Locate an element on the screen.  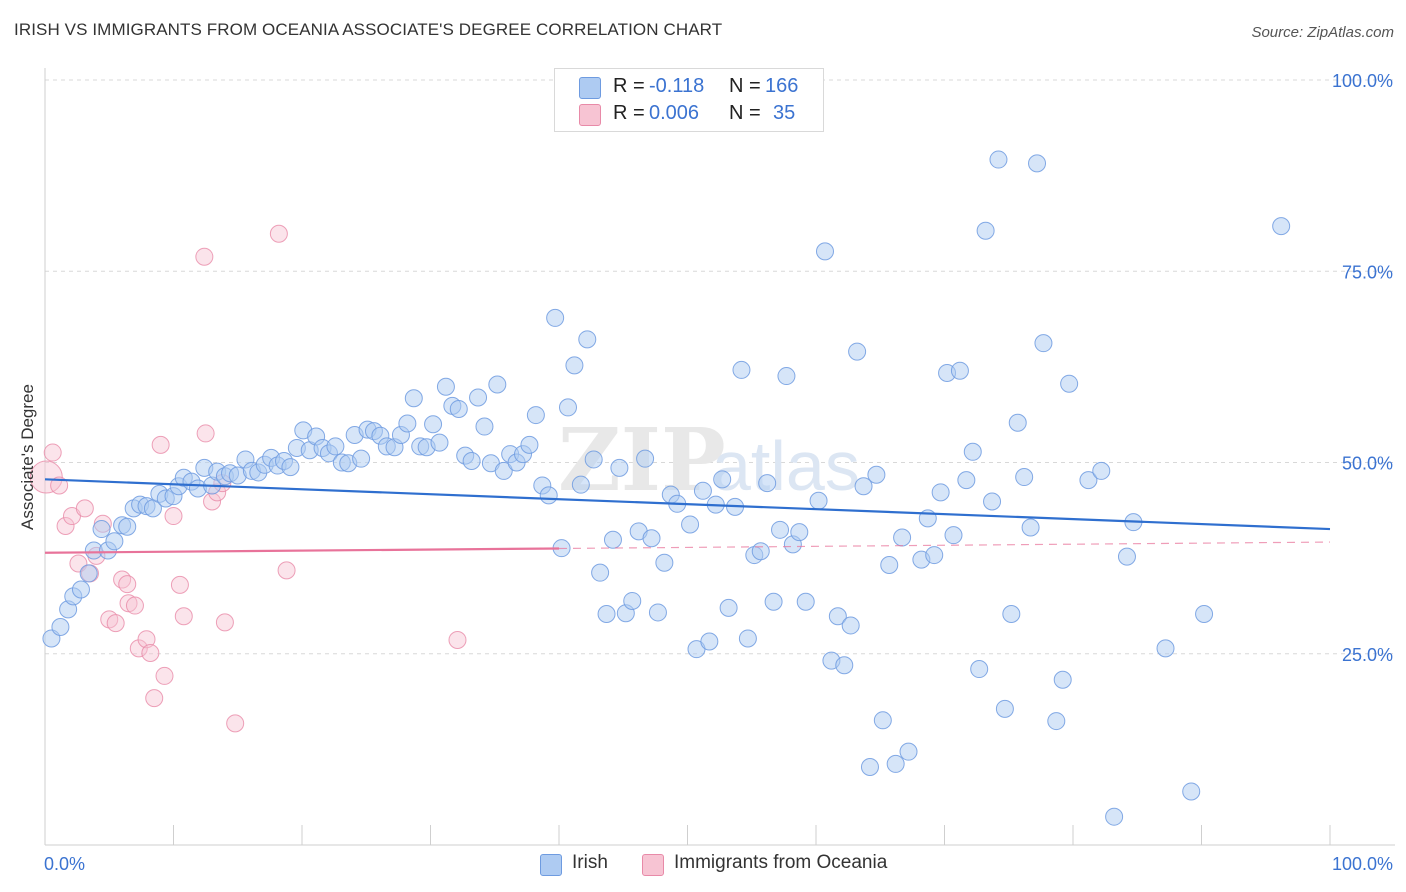
y-tick-label: 100.0% is located at coordinates (1362, 81).